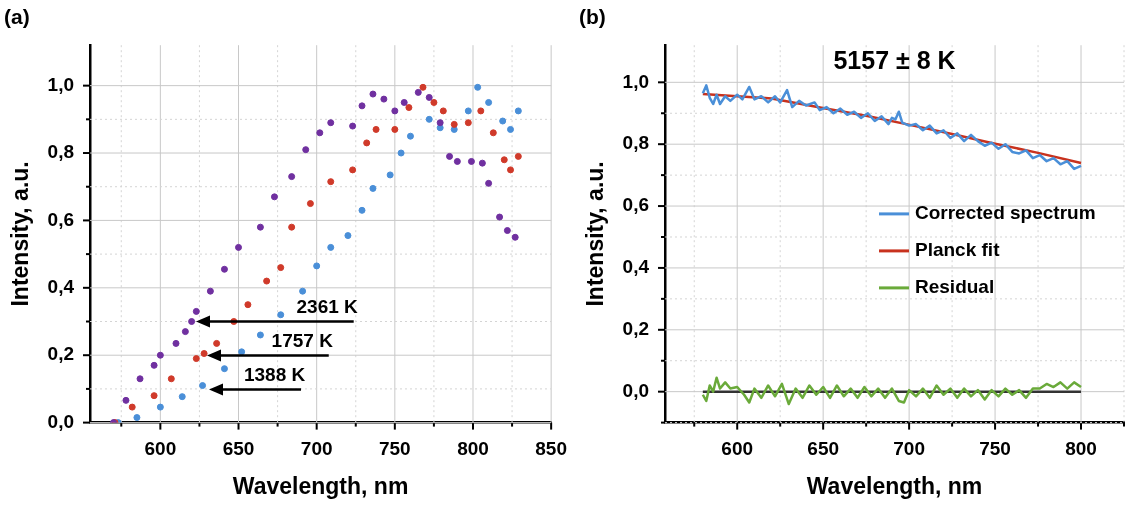  Describe the element at coordinates (958, 250) in the screenshot. I see `legend-label: Planck fit` at that location.